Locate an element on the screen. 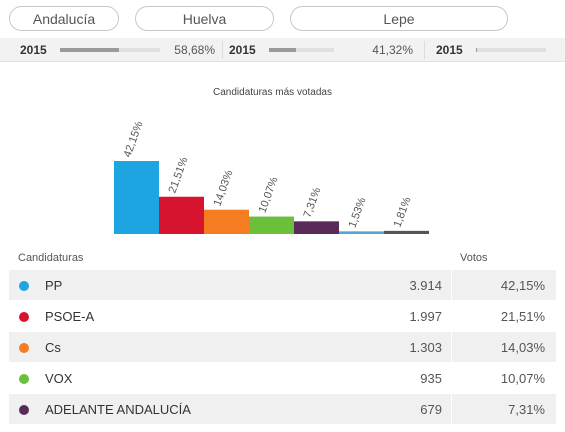 The width and height of the screenshot is (565, 432). region-select-andalucia: Andalucía is located at coordinates (64, 18).